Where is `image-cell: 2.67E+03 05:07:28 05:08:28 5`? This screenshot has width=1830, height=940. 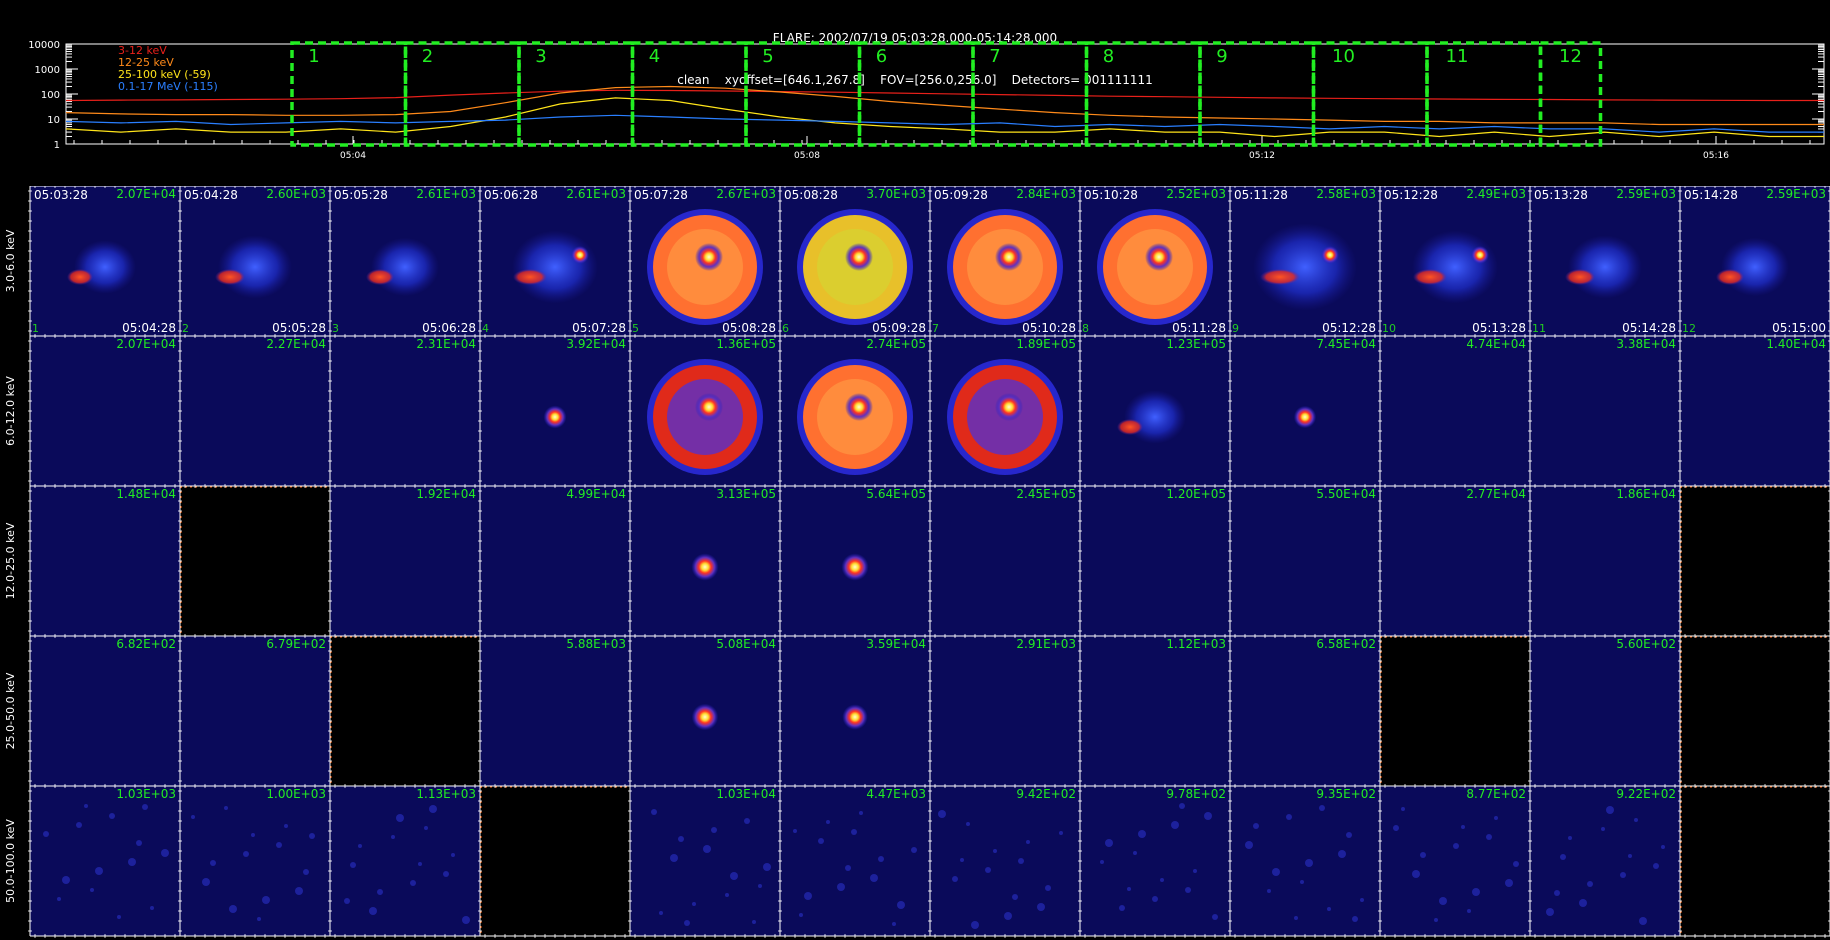 image-cell: 2.67E+03 05:07:28 05:08:28 5 is located at coordinates (705, 261).